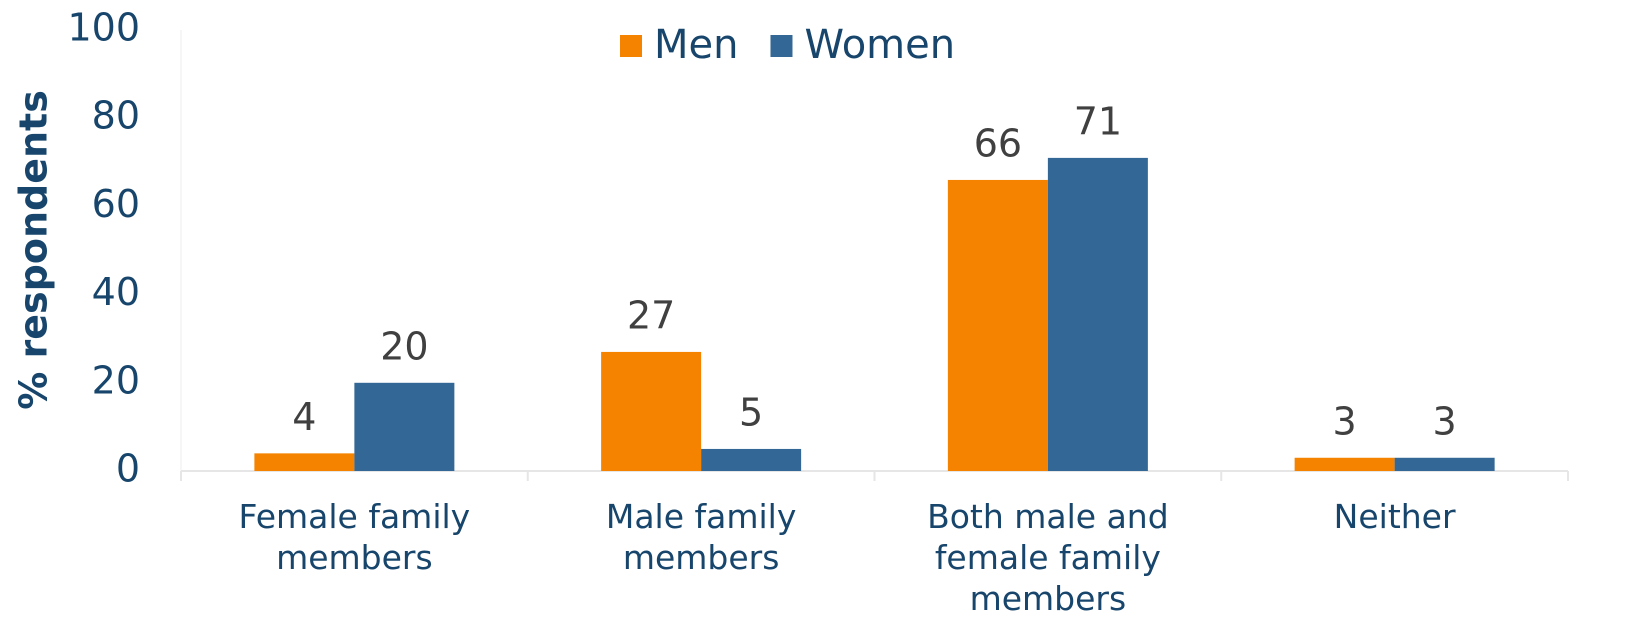 Image resolution: width=1625 pixels, height=637 pixels. I want to click on data-label: 27, so click(651, 315).